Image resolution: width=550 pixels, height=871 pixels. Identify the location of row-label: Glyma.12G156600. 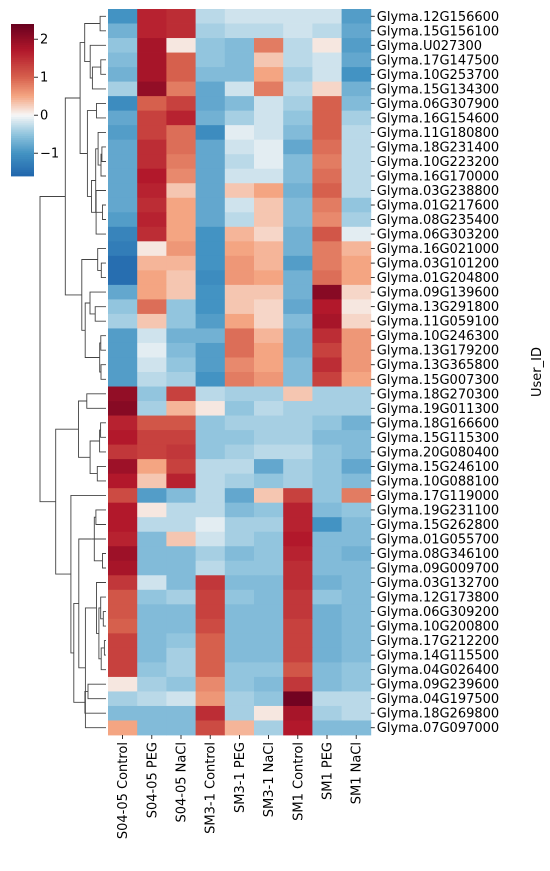
(438, 17).